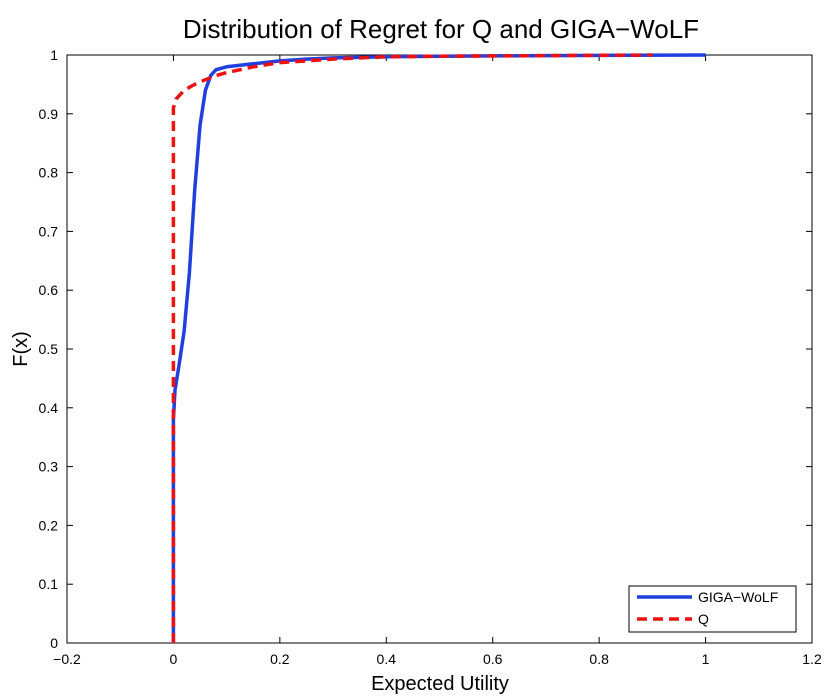 The width and height of the screenshot is (830, 697). What do you see at coordinates (387, 659) in the screenshot?
I see `x-tick-label: 0.4` at bounding box center [387, 659].